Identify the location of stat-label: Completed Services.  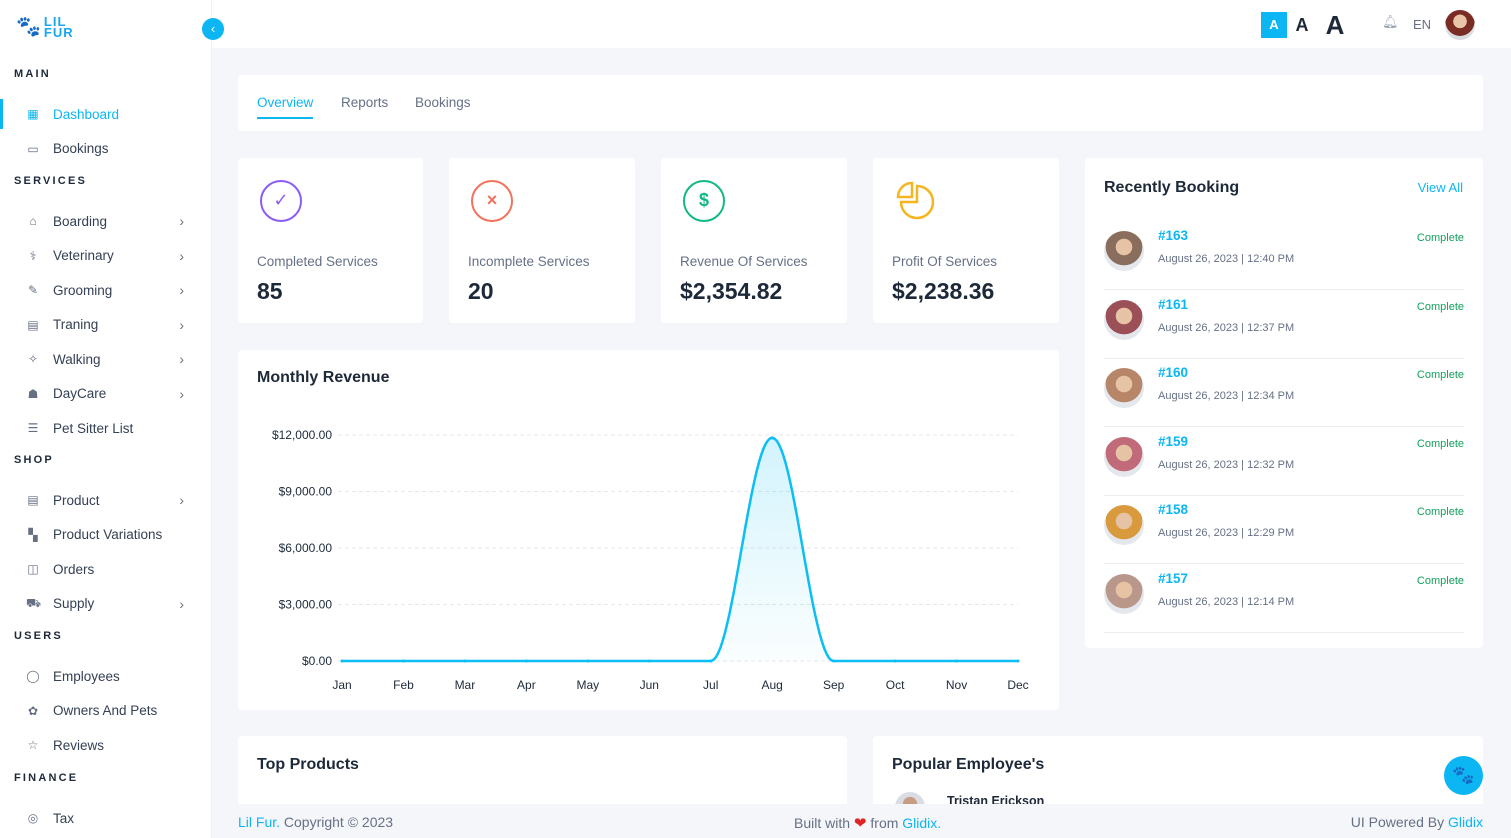
(317, 261).